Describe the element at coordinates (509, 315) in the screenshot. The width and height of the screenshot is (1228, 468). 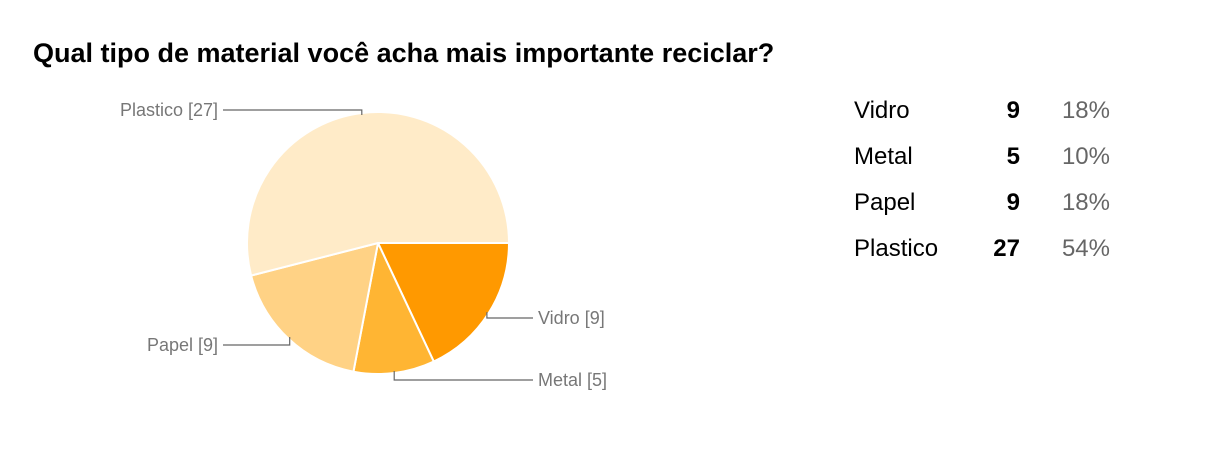
I see `leader-line-vidro` at that location.